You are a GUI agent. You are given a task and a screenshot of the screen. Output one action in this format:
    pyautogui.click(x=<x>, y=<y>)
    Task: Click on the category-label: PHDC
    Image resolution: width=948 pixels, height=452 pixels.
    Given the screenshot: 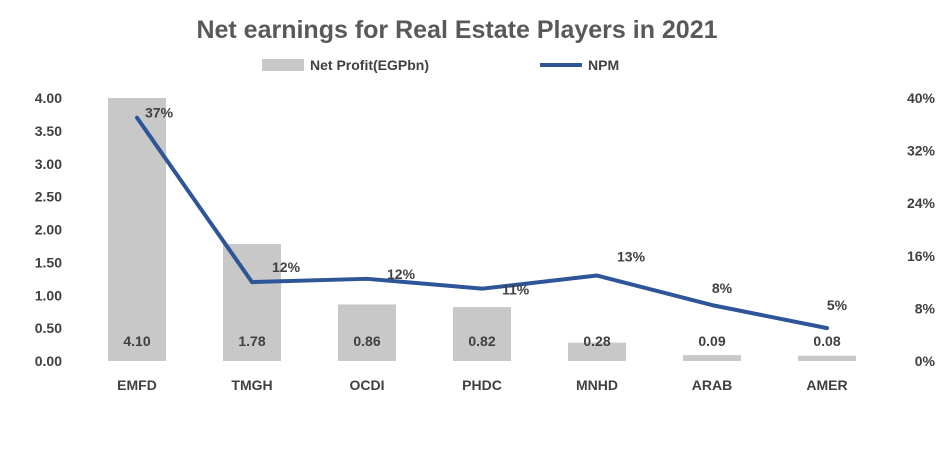 What is the action you would take?
    pyautogui.click(x=482, y=385)
    